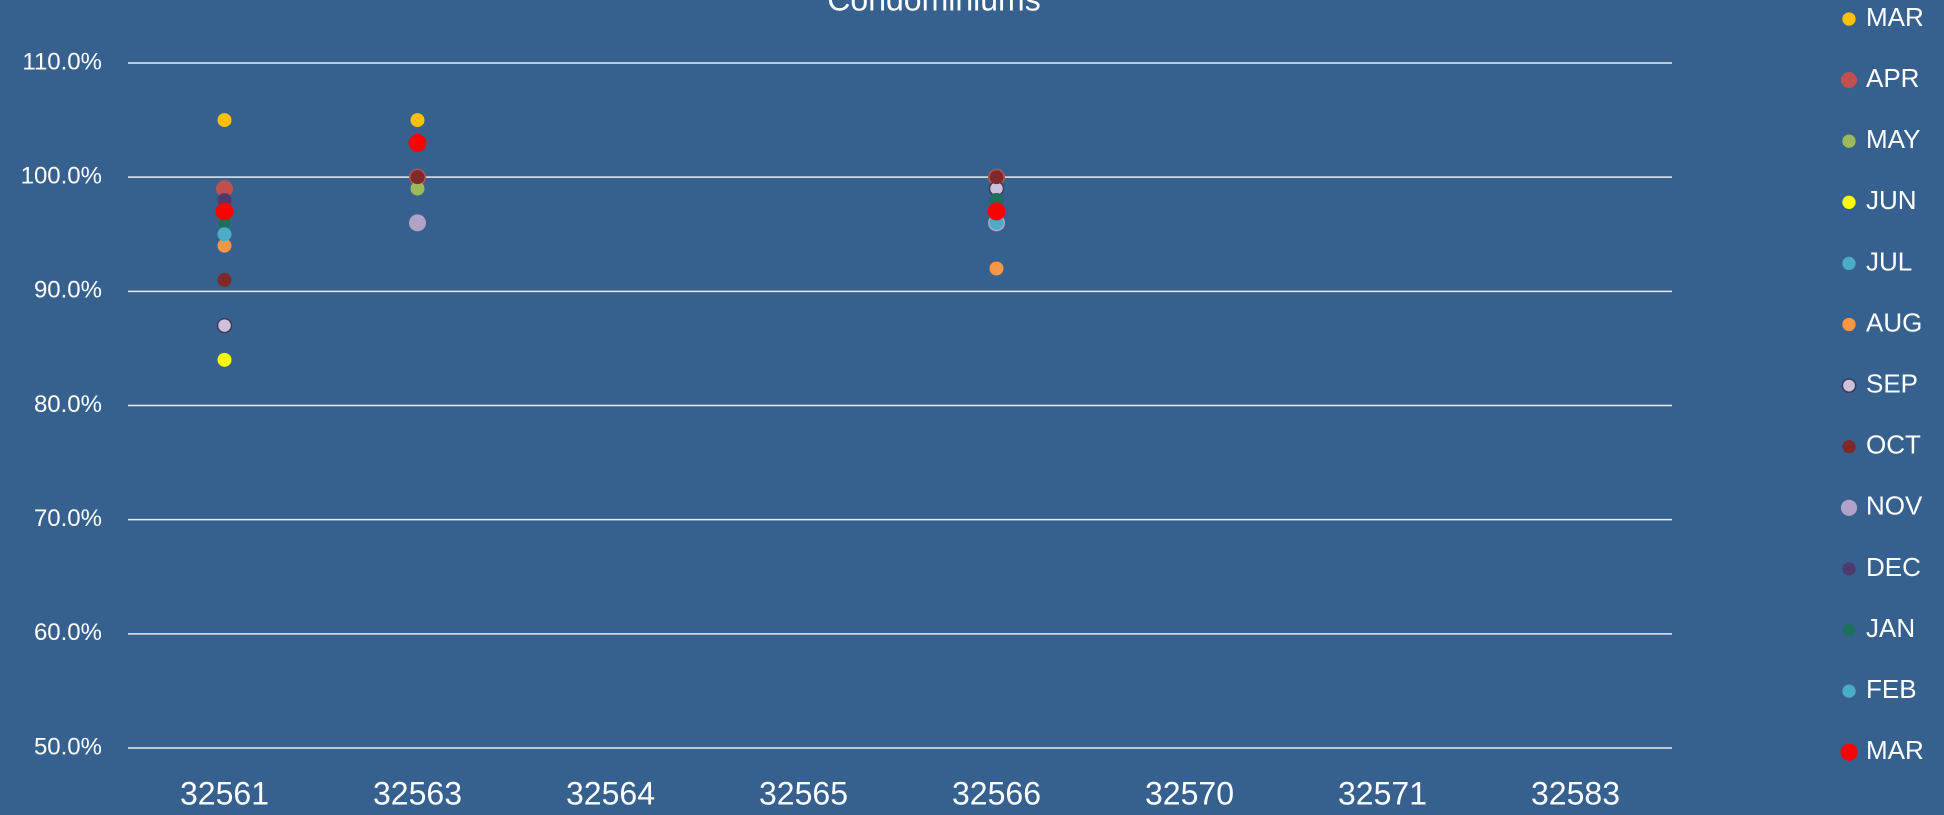 The height and width of the screenshot is (815, 1944). I want to click on y-tick-label: 90.0%, so click(68, 290).